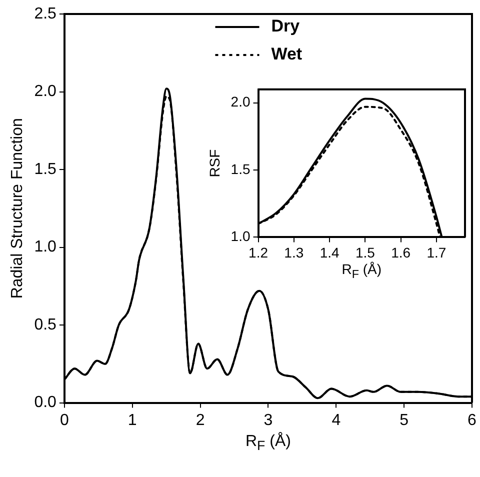  I want to click on x-tick-label: 1.7, so click(436, 252).